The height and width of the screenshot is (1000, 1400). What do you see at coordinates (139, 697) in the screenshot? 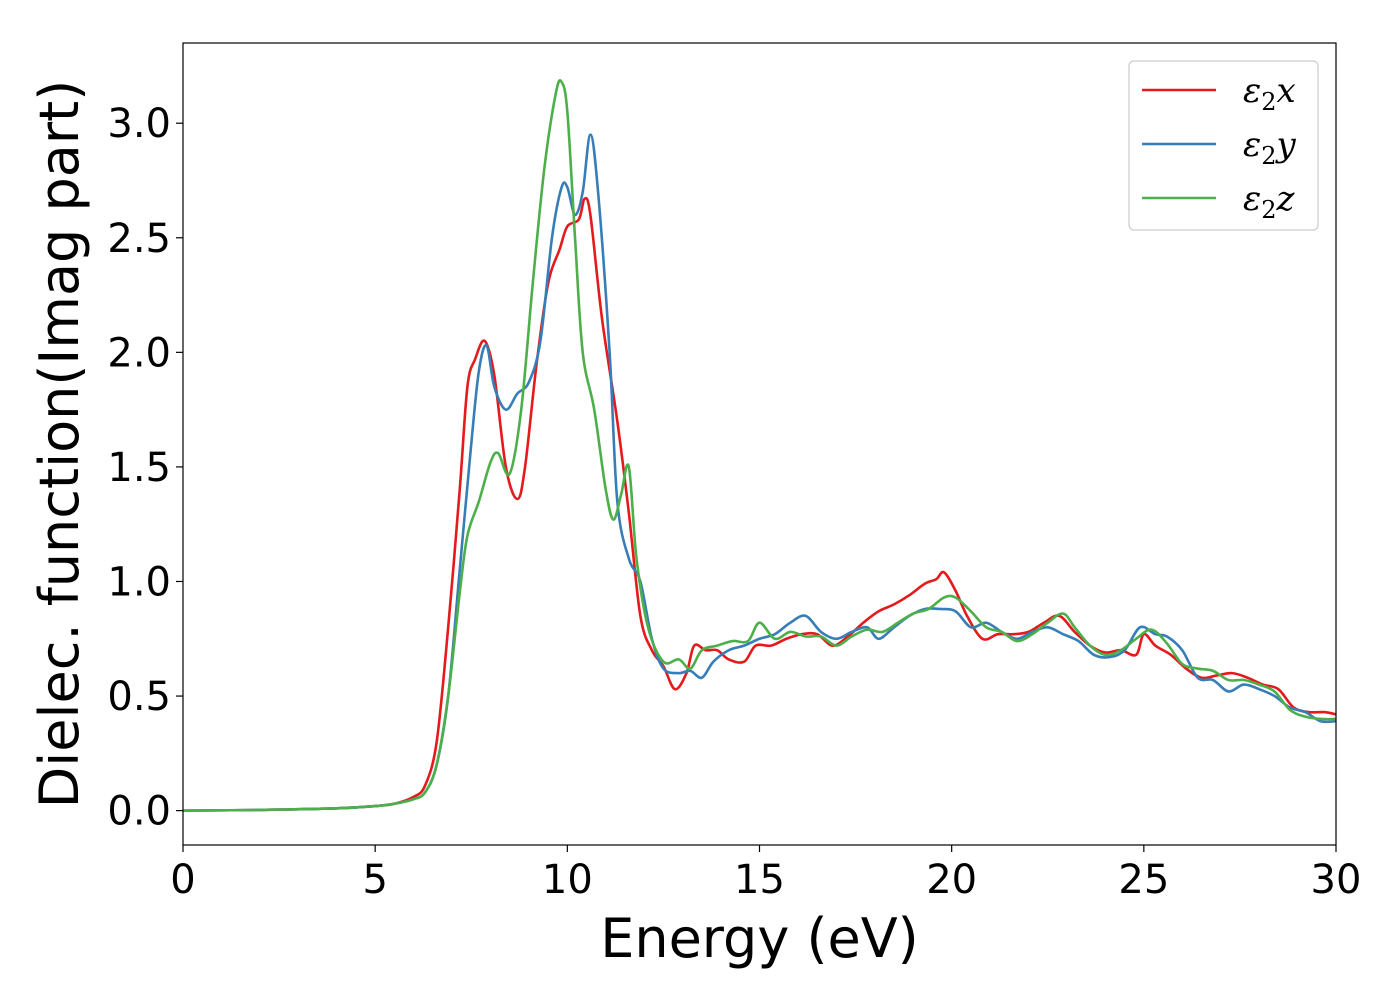
I see `y-tick-label: 0.5` at bounding box center [139, 697].